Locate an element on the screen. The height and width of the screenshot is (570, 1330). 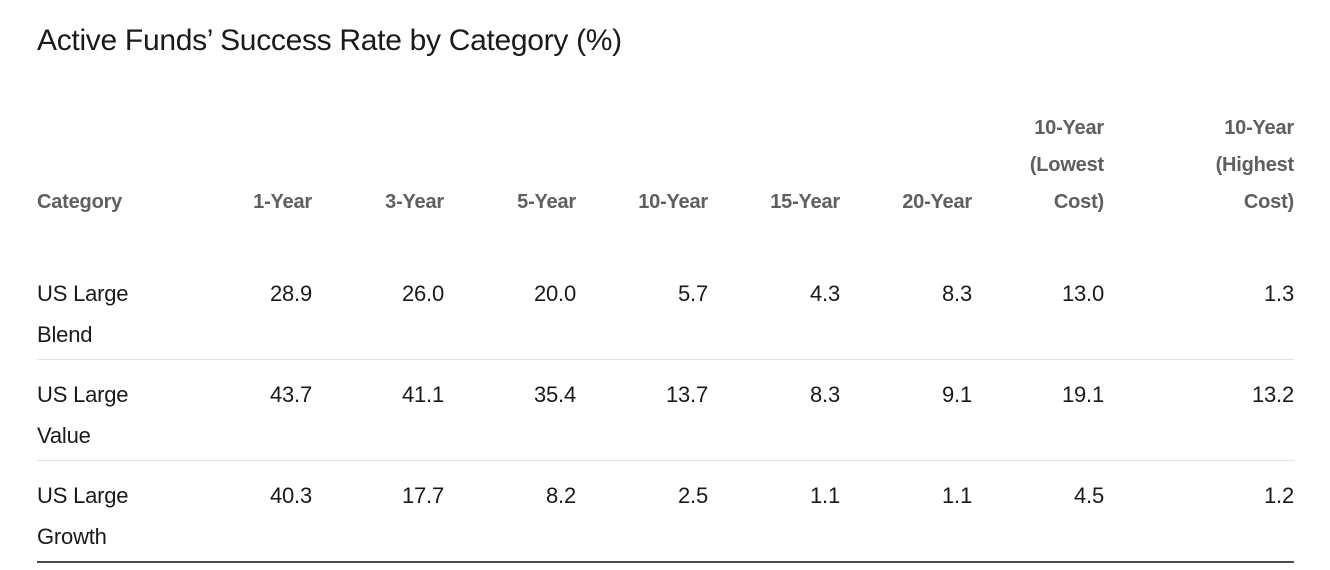
column-header-10-year-highest-cost: 10-Year (Highest Cost) is located at coordinates (1255, 165).